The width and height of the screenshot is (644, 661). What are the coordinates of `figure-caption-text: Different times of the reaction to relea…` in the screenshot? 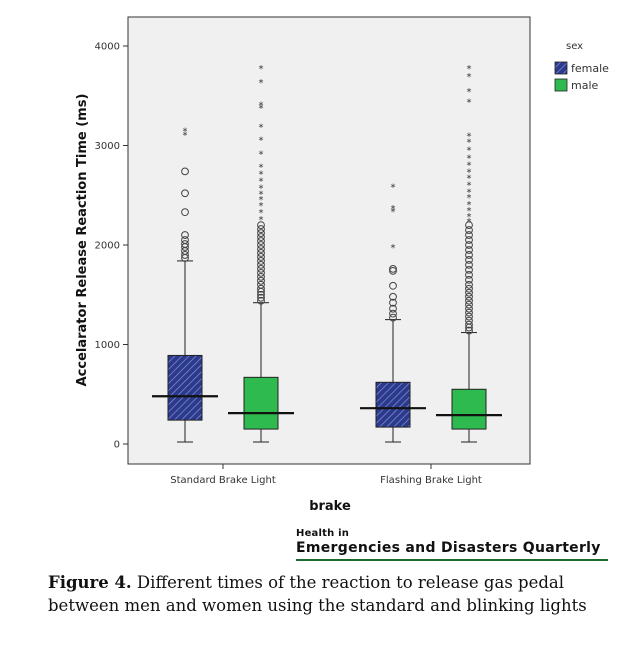 It's located at (317, 594).